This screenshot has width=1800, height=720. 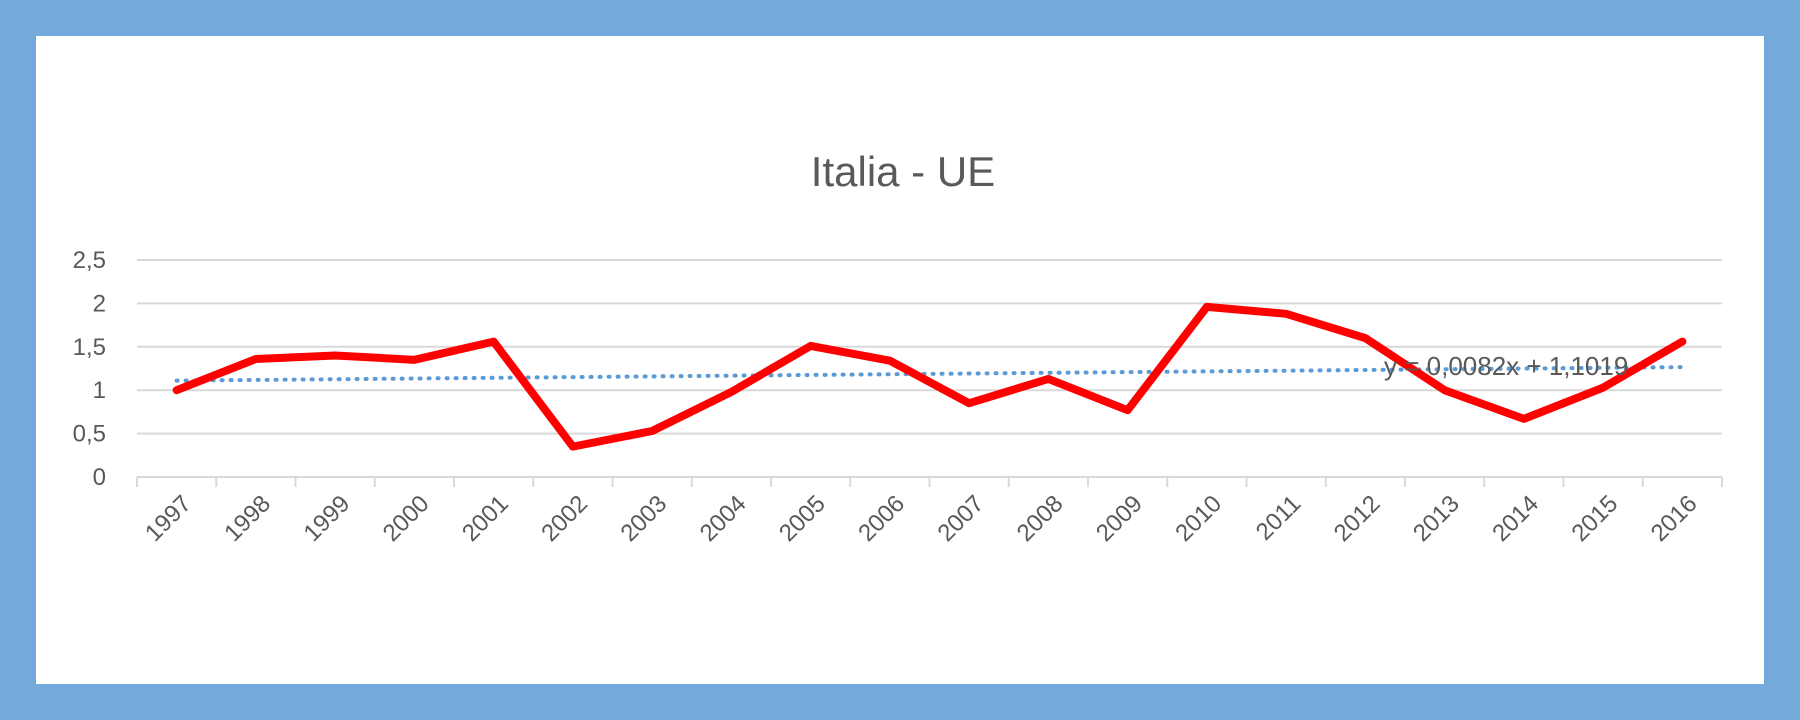 What do you see at coordinates (89, 434) in the screenshot?
I see `y-tick-label: 0,5` at bounding box center [89, 434].